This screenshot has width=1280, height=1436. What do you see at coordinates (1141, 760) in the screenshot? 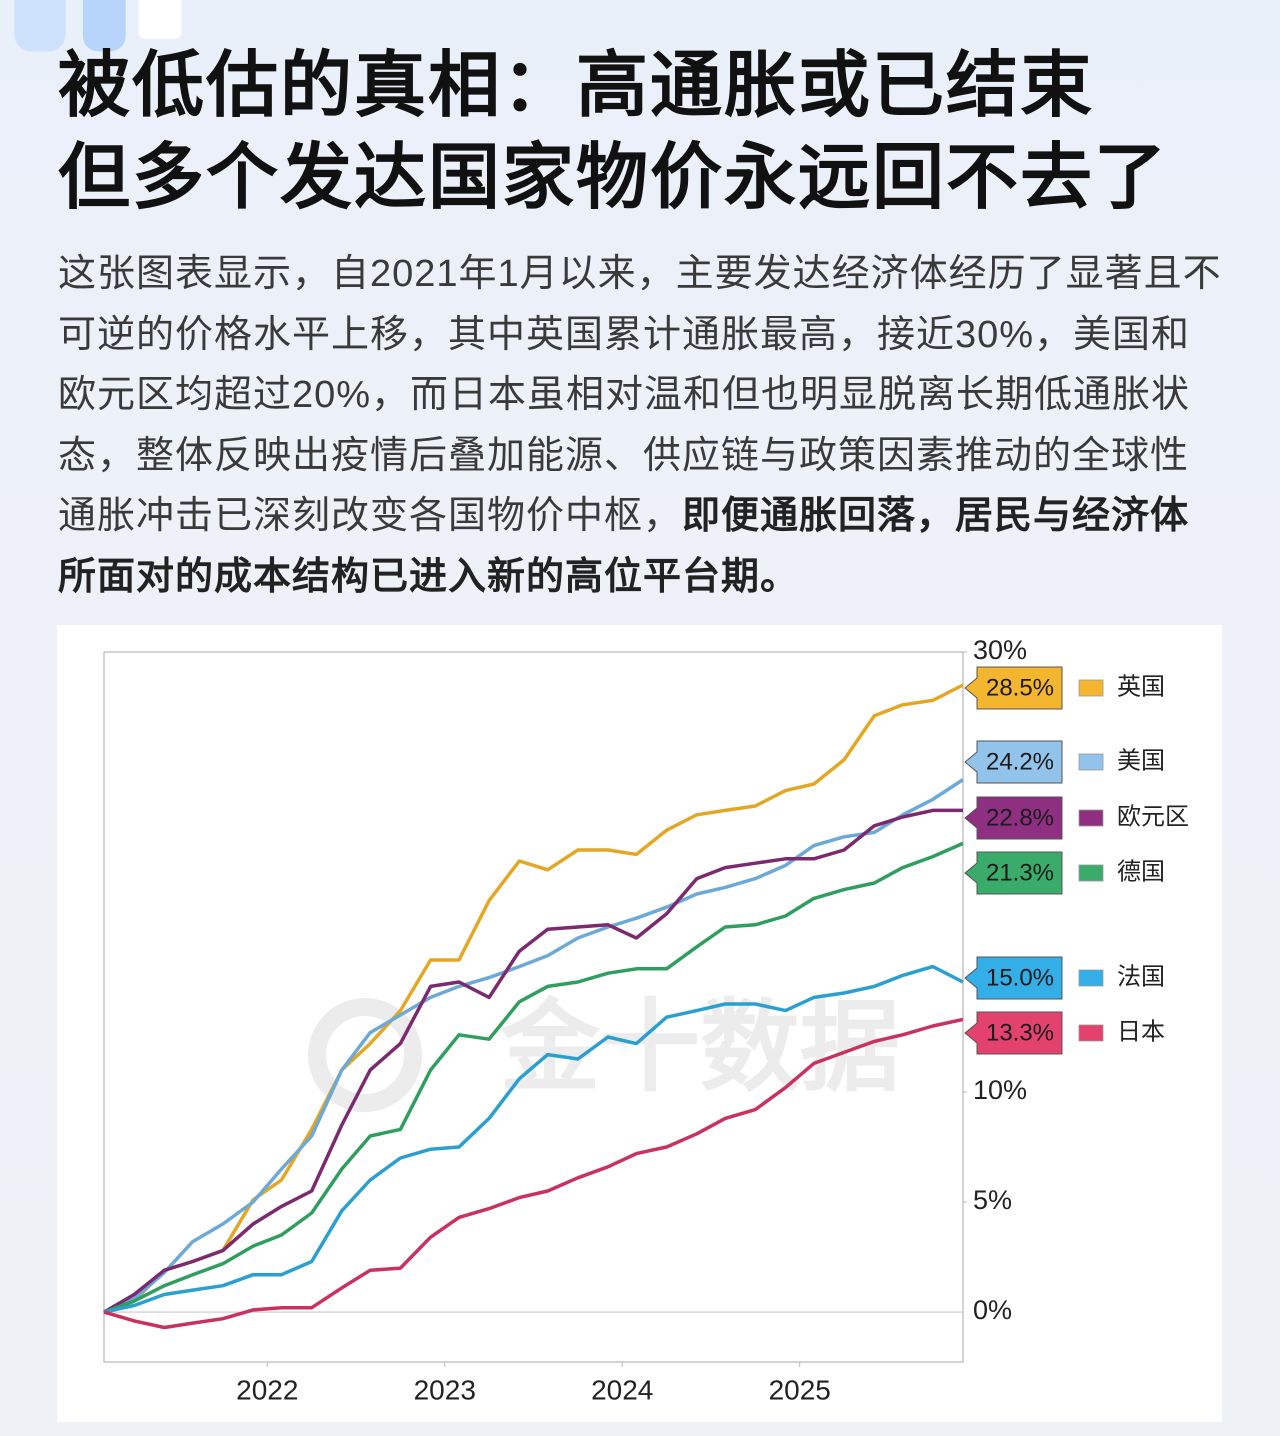
I see `legend-label: 美国` at bounding box center [1141, 760].